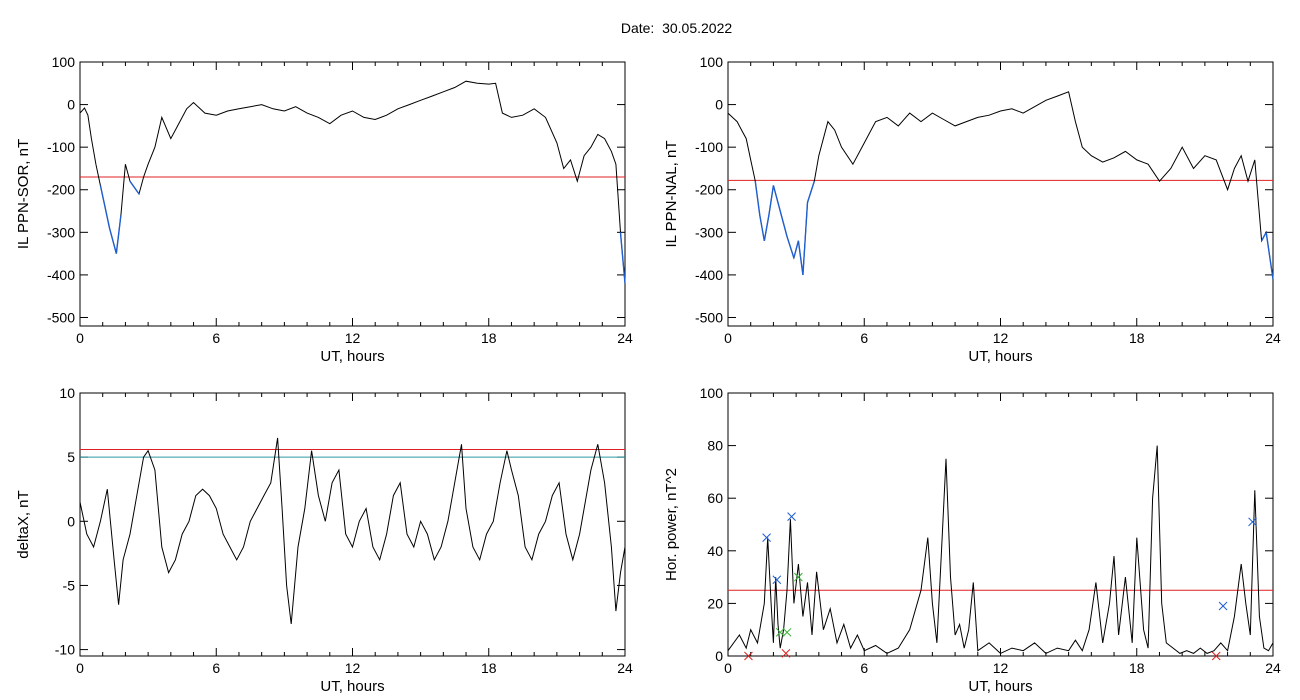 This screenshot has width=1300, height=700. Describe the element at coordinates (65, 650) in the screenshot. I see `deltax-y-tick-label: -10` at that location.